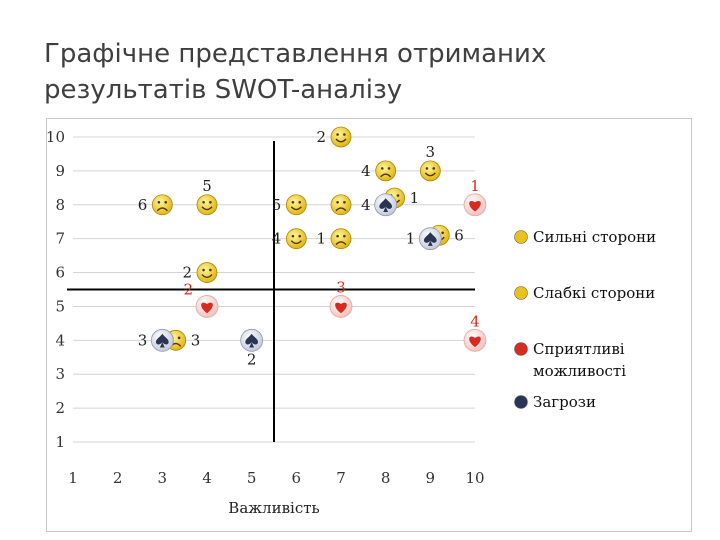 Image resolution: width=720 pixels, height=540 pixels. What do you see at coordinates (143, 340) in the screenshot?
I see `threats-point-label: 3` at bounding box center [143, 340].